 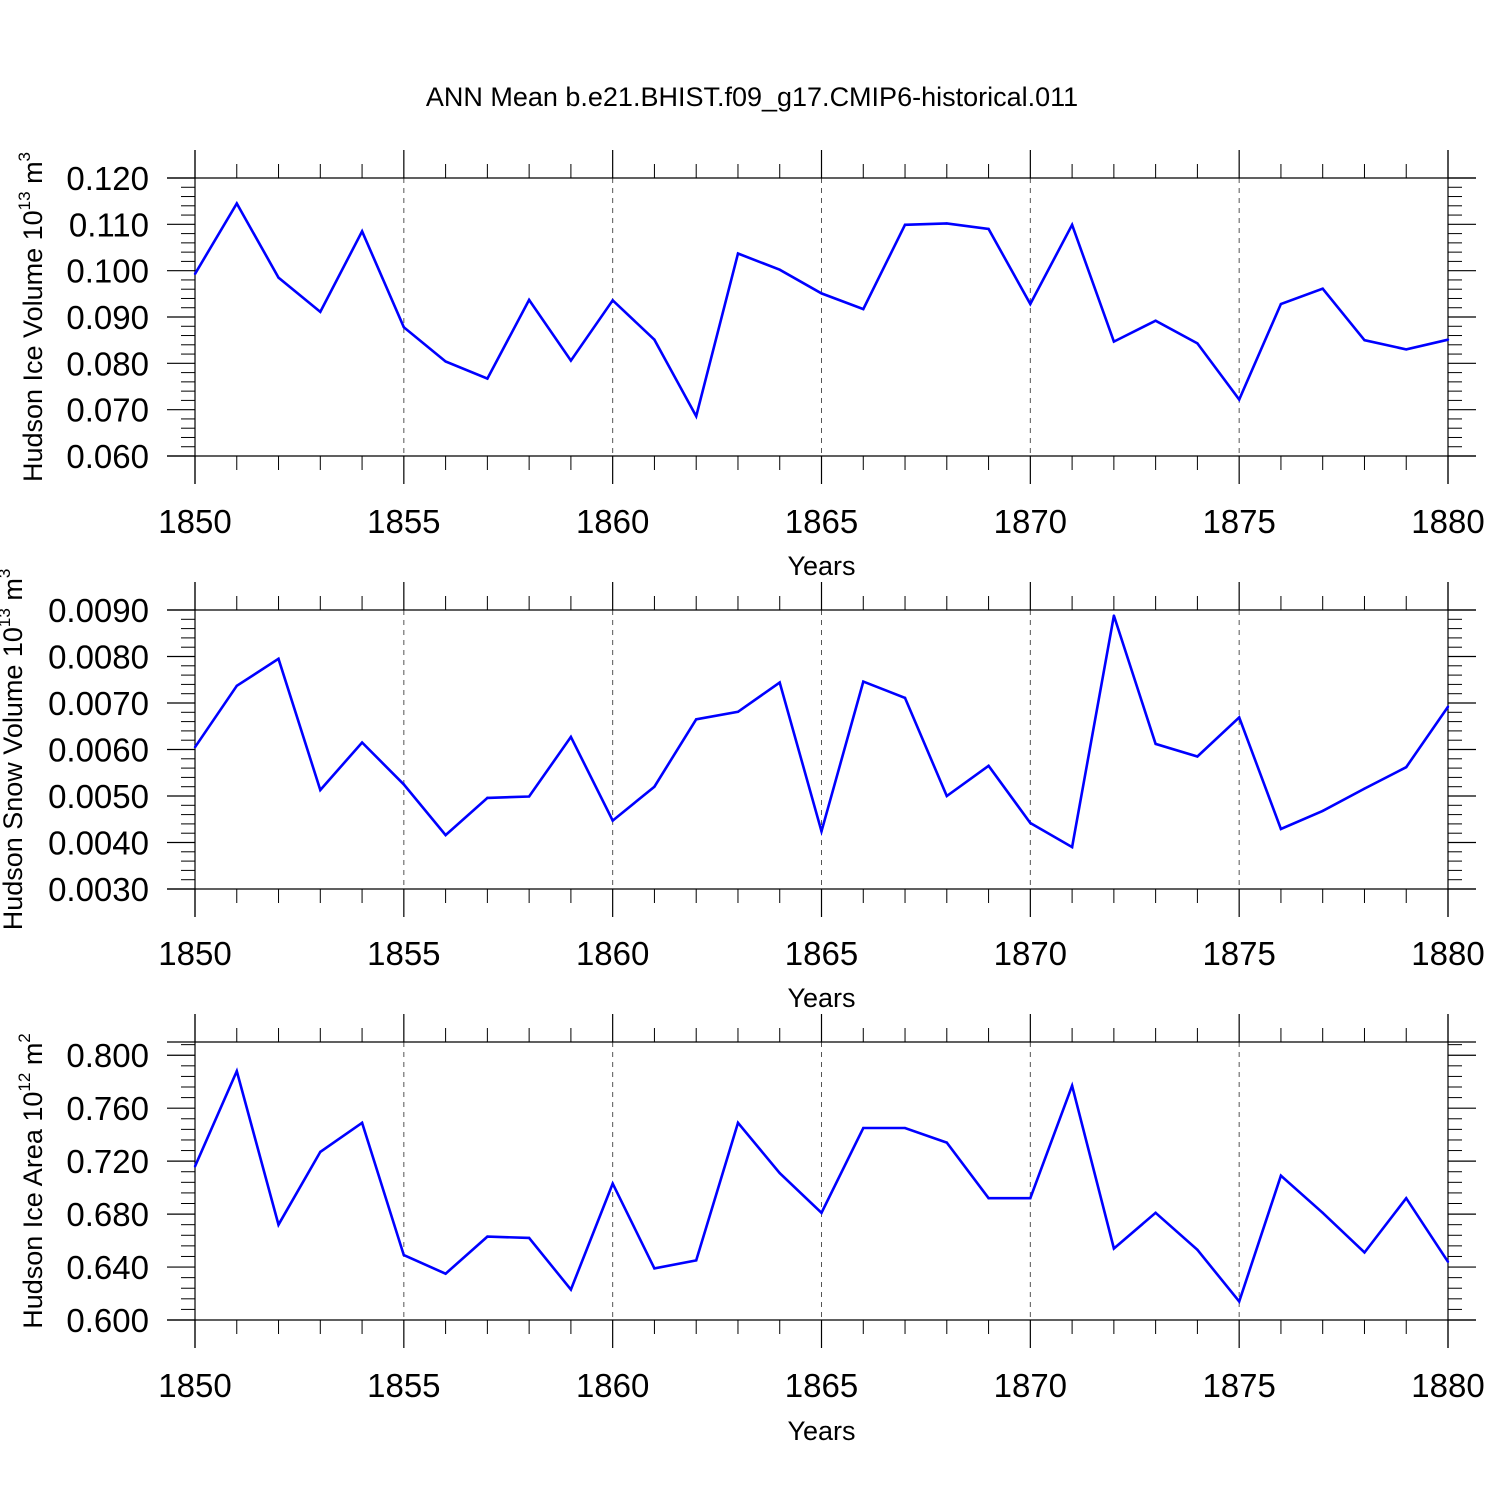 What do you see at coordinates (107, 1214) in the screenshot?
I see `y-tick-label: 0.680` at bounding box center [107, 1214].